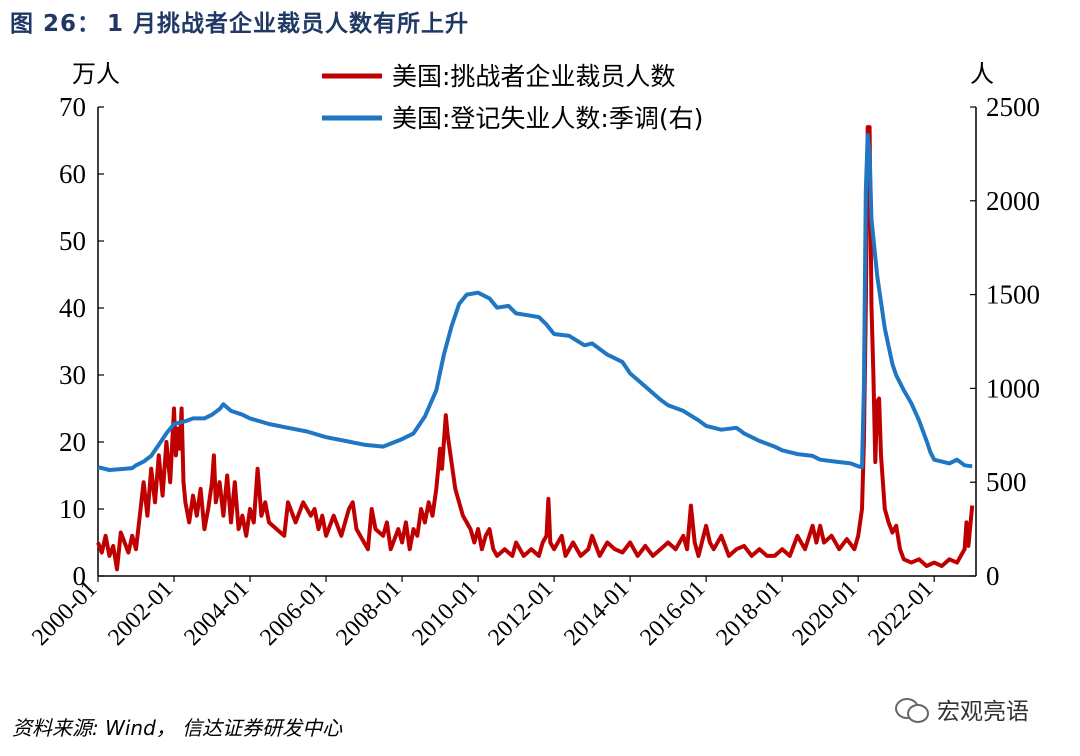  I want to click on figure-title: 图 26： 1 月挑战者企业裁员人数有所上升, so click(239, 21).